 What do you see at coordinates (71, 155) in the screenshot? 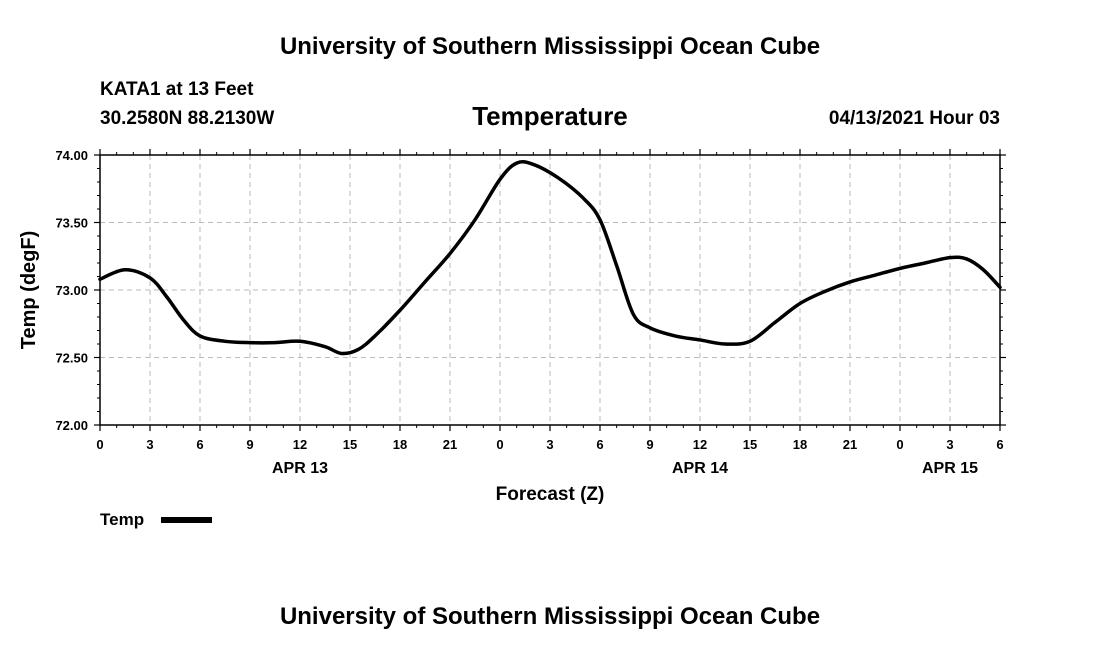
I see `y-tick-label: 74.00` at bounding box center [71, 155].